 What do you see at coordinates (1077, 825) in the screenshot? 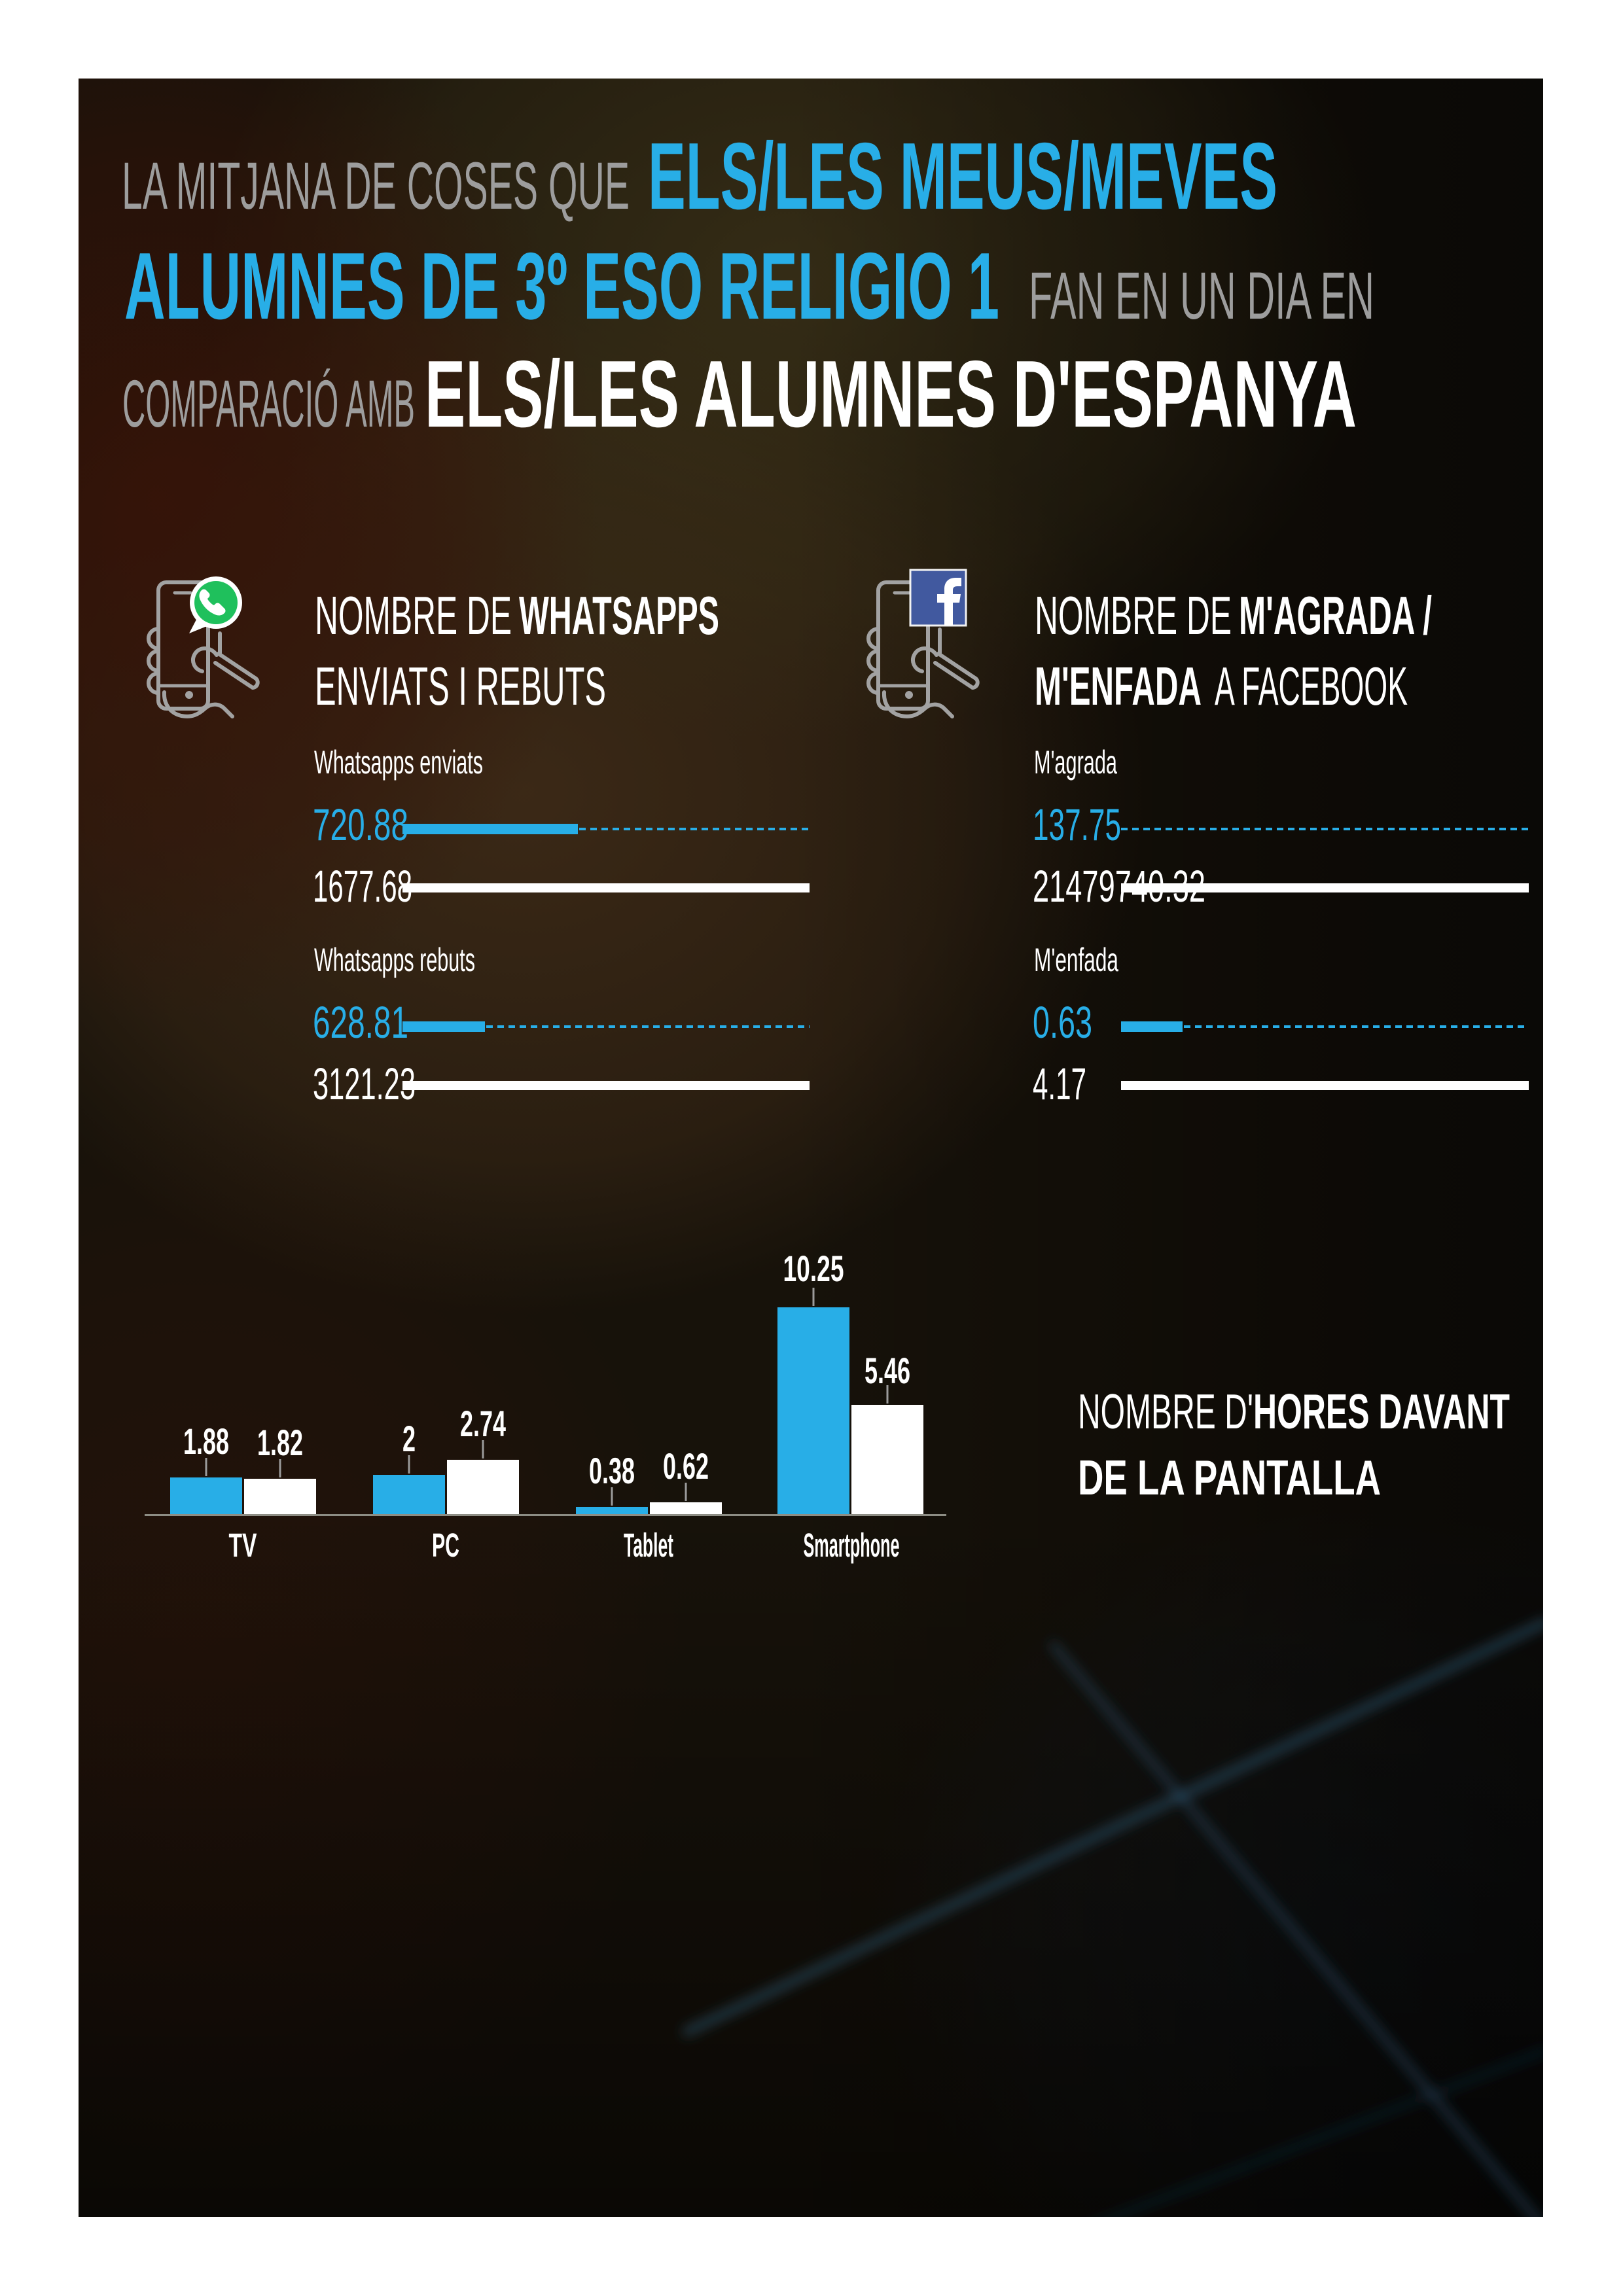
I see `svg-text: 137.75` at bounding box center [1077, 825].